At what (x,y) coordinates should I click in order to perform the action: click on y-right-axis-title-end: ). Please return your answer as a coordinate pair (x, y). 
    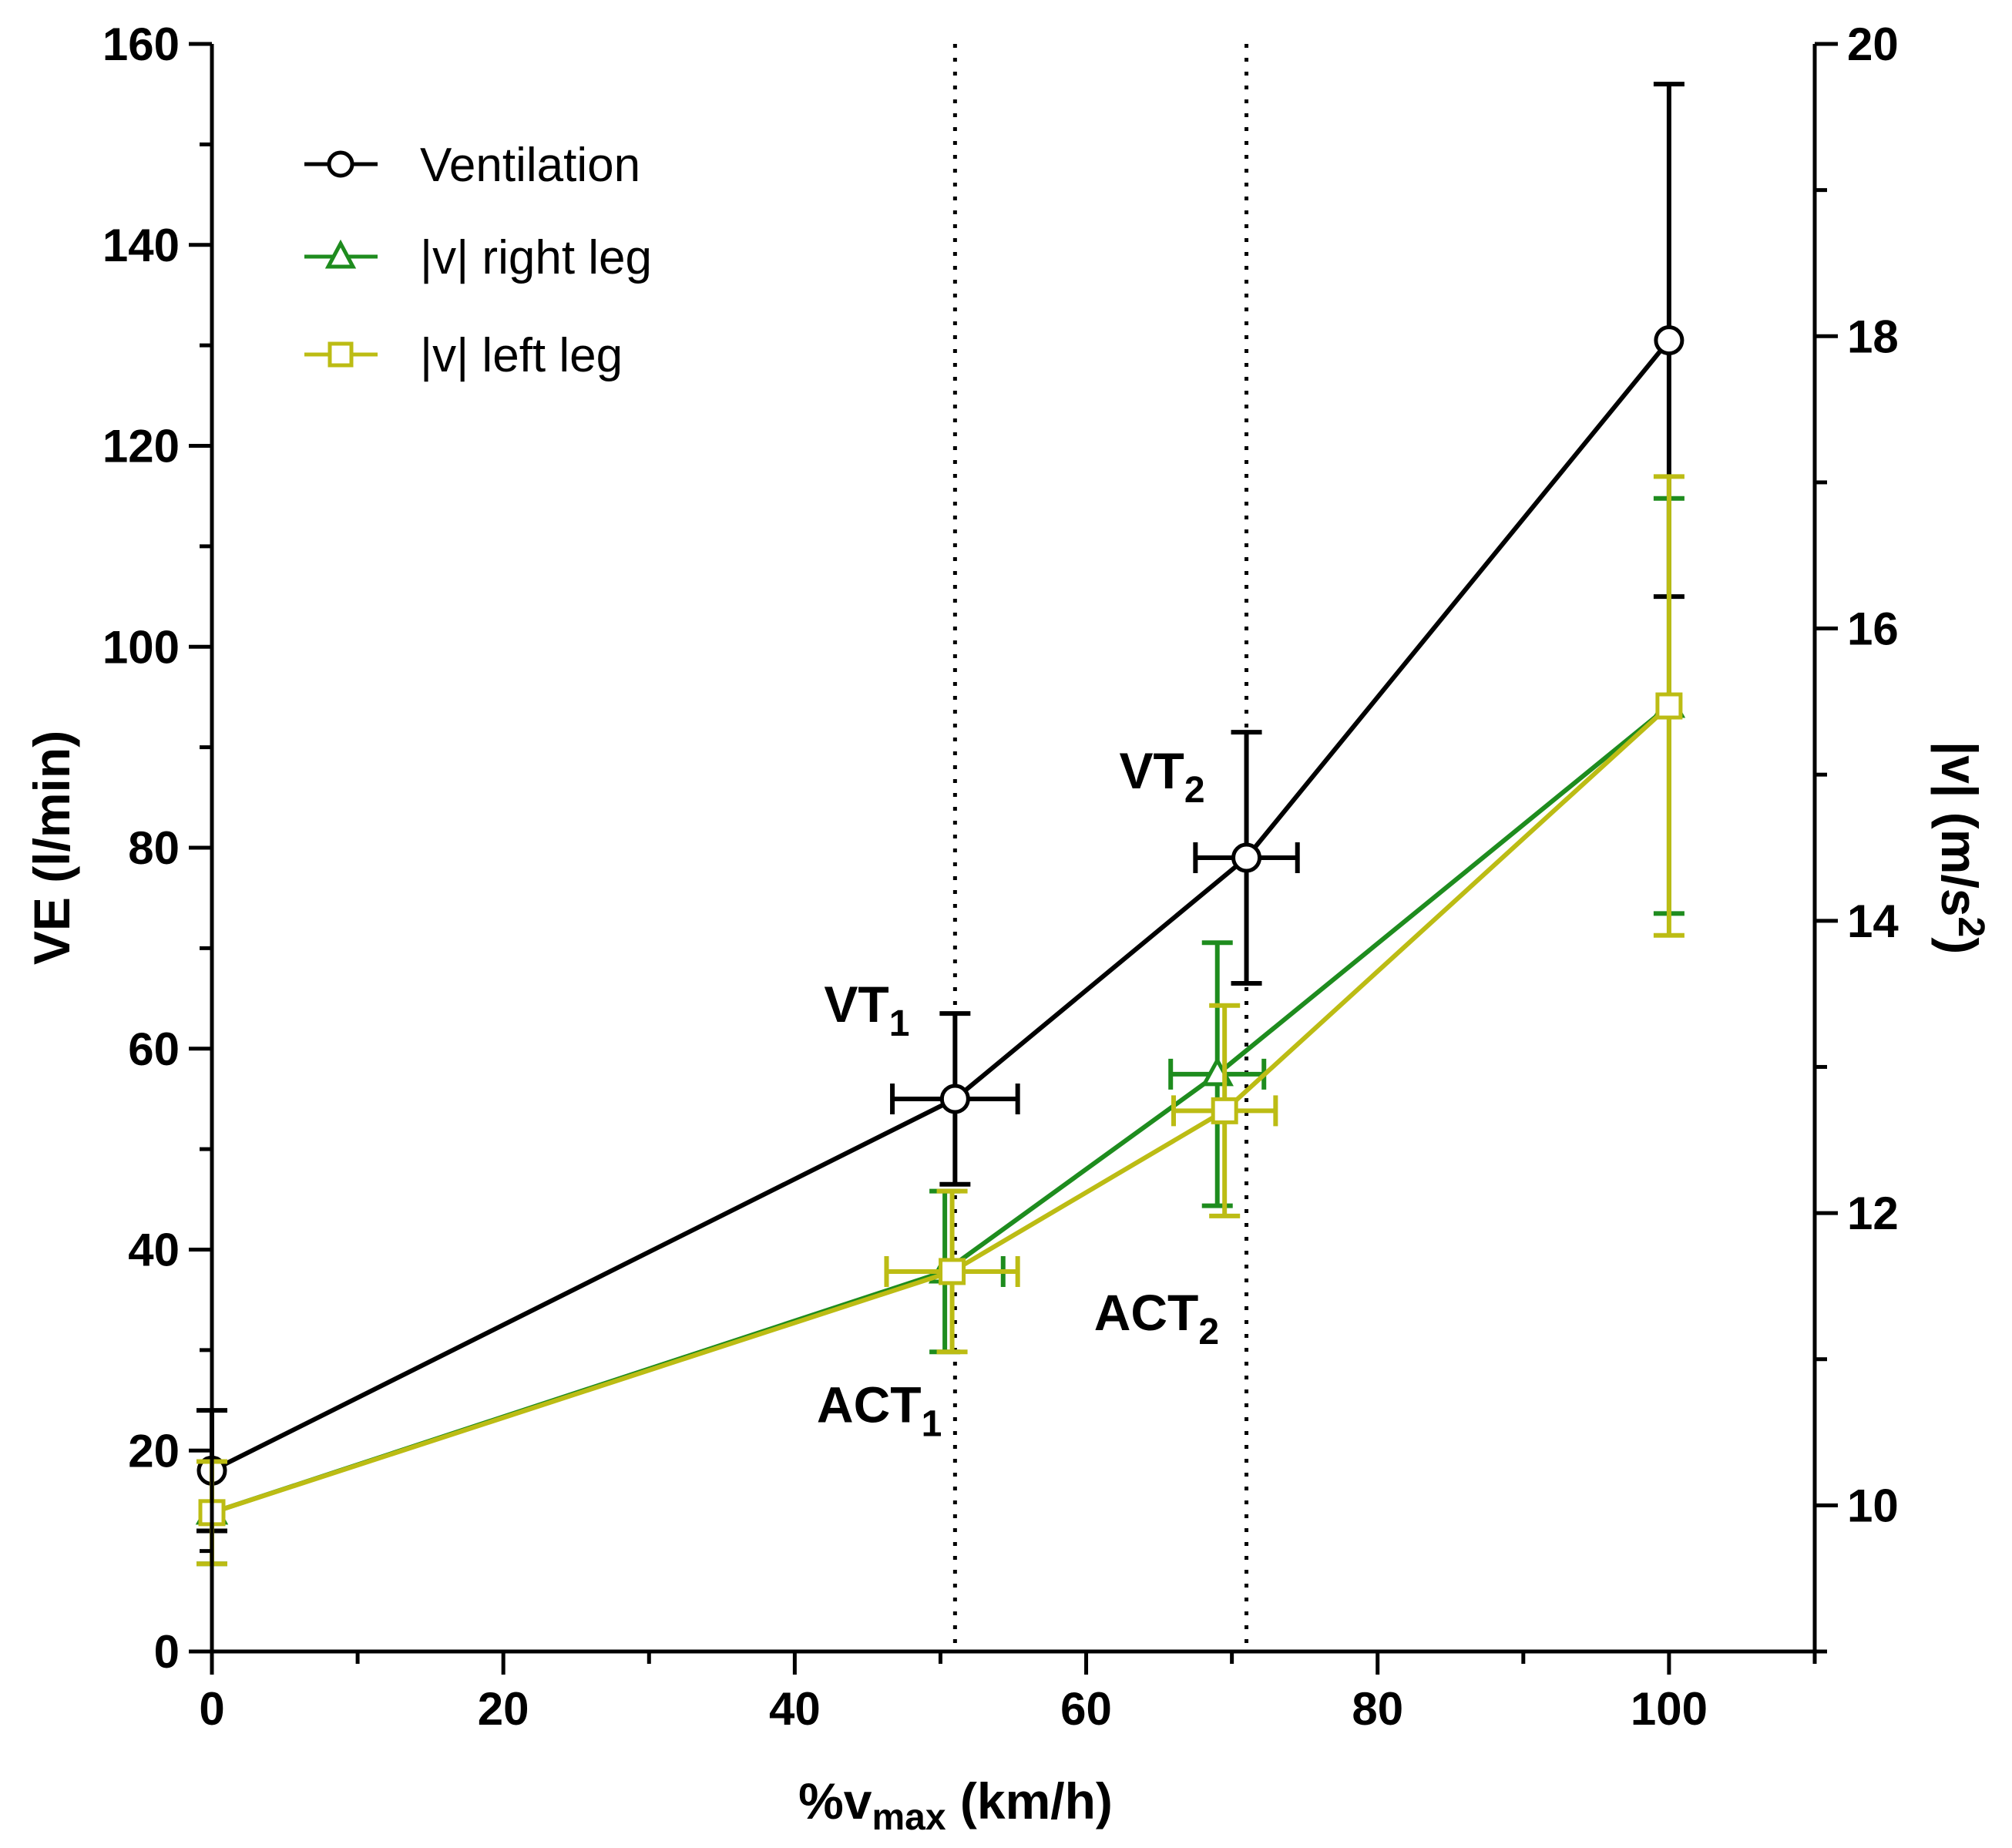
    Looking at the image, I should click on (1959, 946).